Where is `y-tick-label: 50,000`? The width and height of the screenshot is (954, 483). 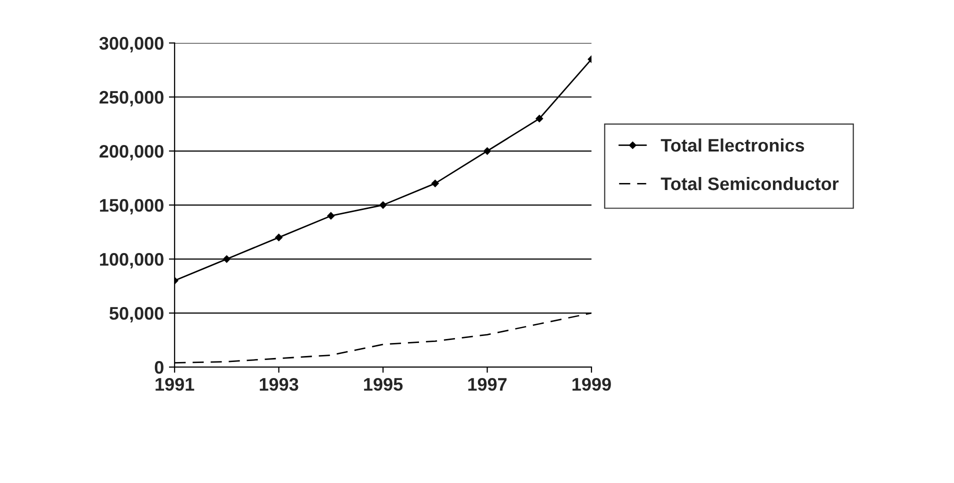
y-tick-label: 50,000 is located at coordinates (137, 314).